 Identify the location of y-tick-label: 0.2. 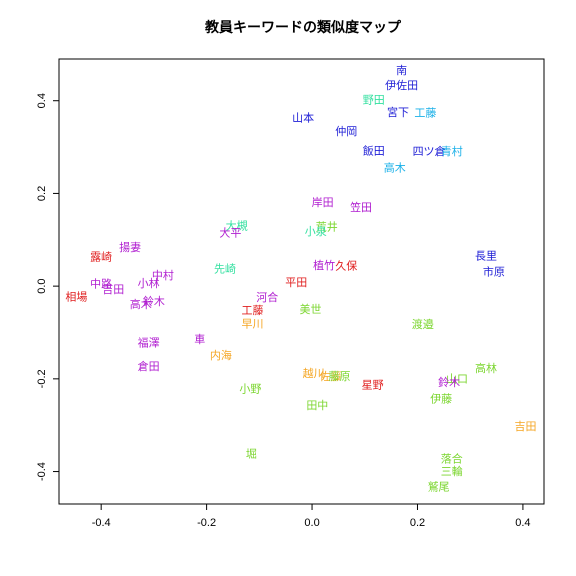
(42, 193).